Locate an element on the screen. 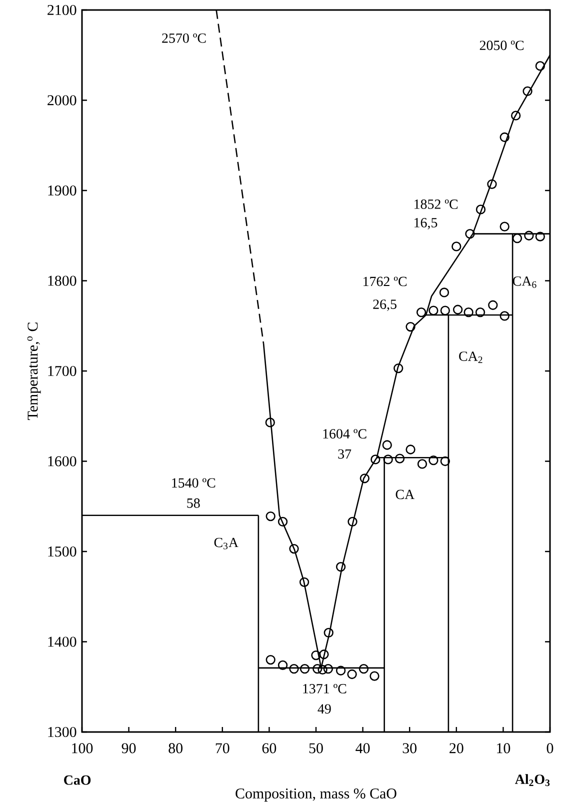 This screenshot has width=564, height=811. x-tick-label: 0 is located at coordinates (550, 748).